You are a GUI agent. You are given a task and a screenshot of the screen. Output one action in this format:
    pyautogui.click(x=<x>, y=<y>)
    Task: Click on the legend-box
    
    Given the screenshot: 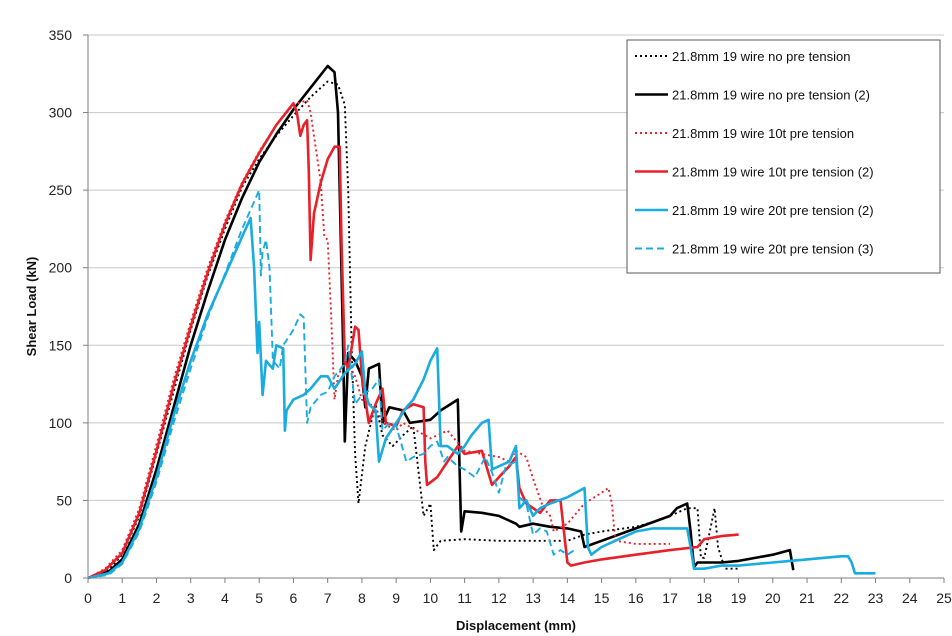 What is the action you would take?
    pyautogui.click(x=783, y=156)
    